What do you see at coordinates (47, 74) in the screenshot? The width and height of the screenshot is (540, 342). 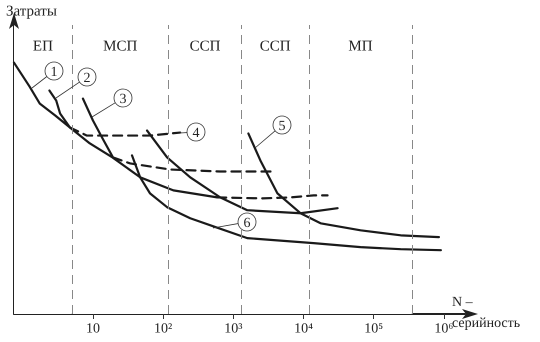 I see `callout: 1` at bounding box center [47, 74].